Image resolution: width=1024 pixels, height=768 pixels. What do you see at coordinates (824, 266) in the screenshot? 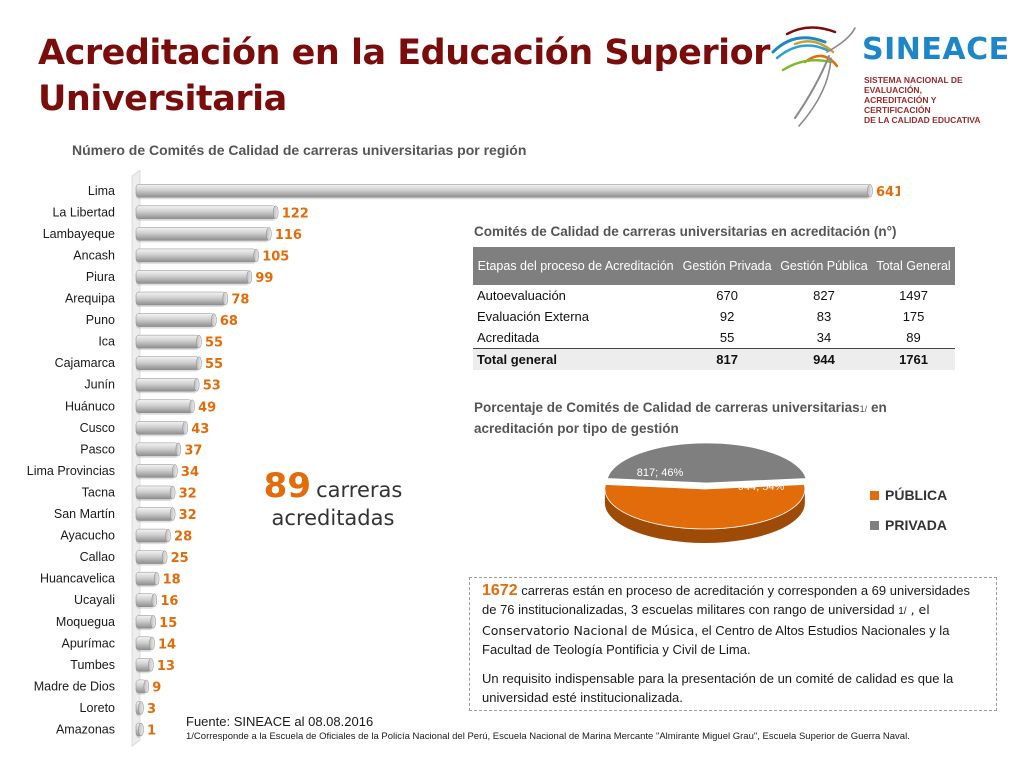
I see `table-header-public: Gestión Pública` at bounding box center [824, 266].